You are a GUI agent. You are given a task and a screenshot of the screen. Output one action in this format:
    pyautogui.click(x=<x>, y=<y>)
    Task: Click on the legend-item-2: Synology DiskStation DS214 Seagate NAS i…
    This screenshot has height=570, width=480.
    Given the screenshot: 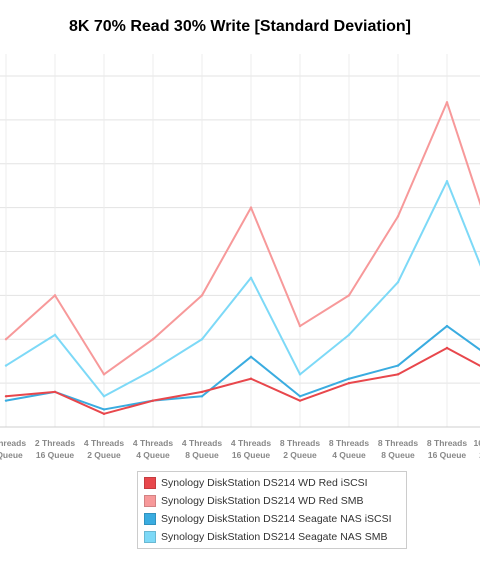 What is the action you would take?
    pyautogui.click(x=268, y=519)
    